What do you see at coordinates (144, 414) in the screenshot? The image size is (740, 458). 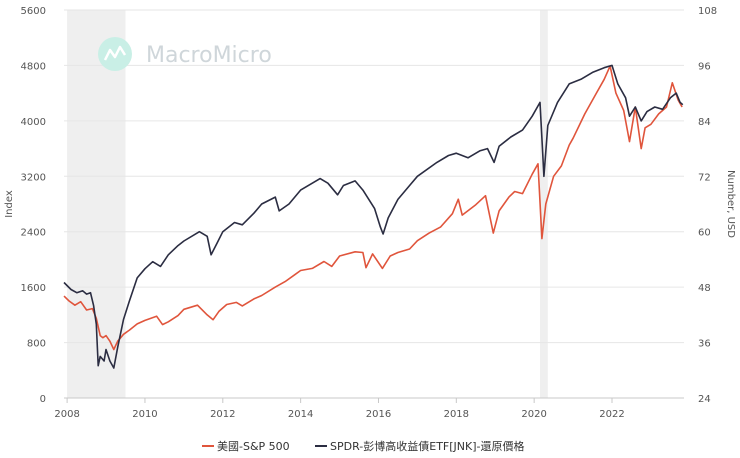 I see `x-tick-label-1: 2010` at bounding box center [144, 414].